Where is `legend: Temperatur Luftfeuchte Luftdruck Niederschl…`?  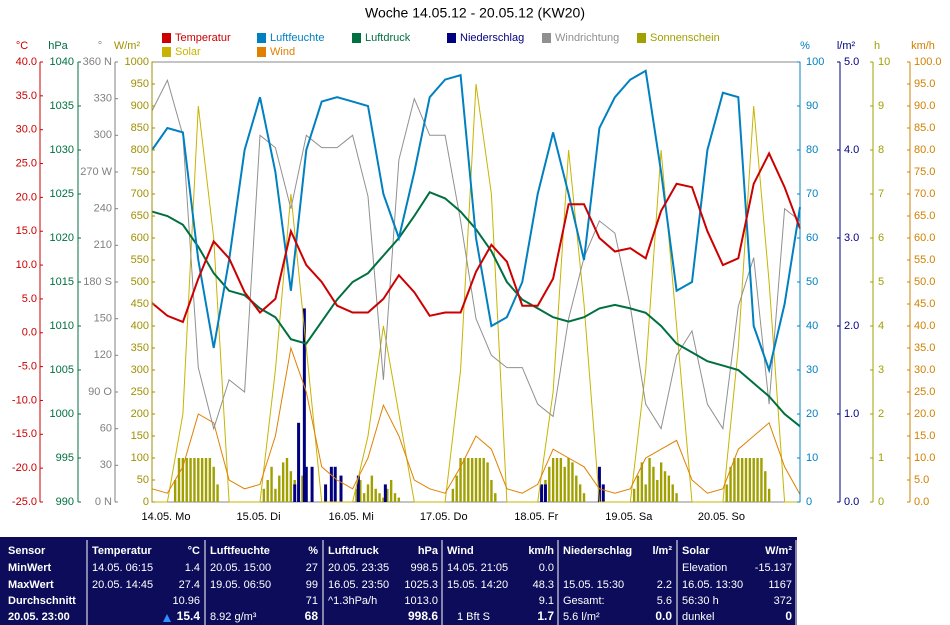 legend: Temperatur Luftfeuchte Luftdruck Niederschl… is located at coordinates (441, 45).